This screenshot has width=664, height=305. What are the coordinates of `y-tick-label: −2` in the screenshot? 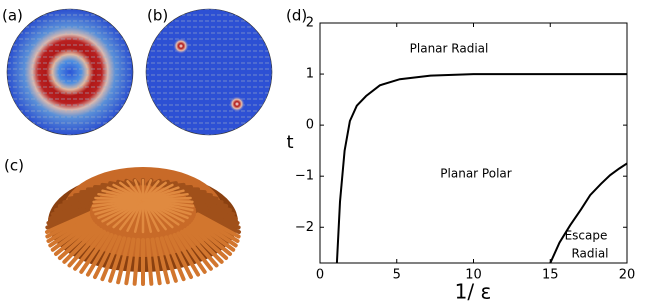 It's located at (304, 227).